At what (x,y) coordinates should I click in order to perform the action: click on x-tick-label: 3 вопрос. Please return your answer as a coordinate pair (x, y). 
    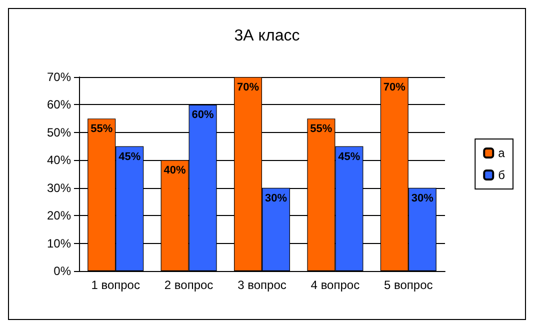
    Looking at the image, I should click on (262, 285).